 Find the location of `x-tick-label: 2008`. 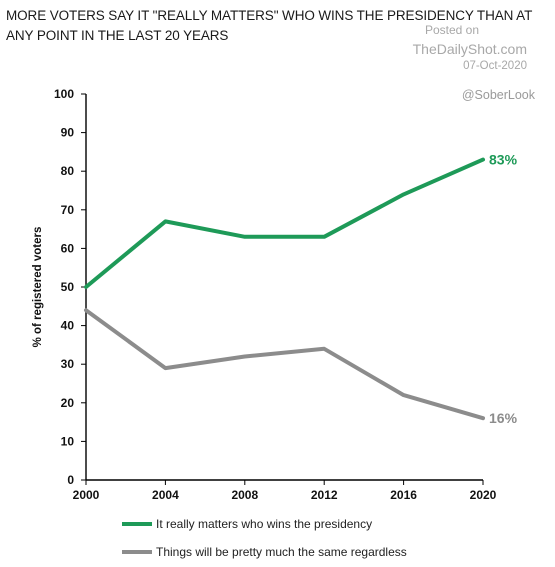

x-tick-label: 2008 is located at coordinates (244, 495).